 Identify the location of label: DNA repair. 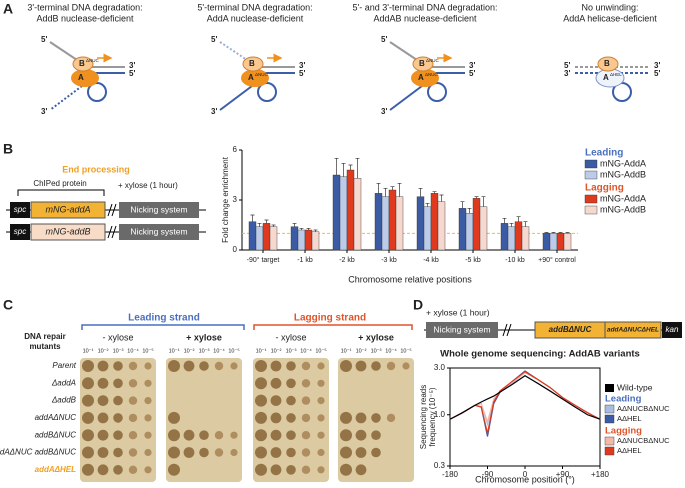
(45, 336).